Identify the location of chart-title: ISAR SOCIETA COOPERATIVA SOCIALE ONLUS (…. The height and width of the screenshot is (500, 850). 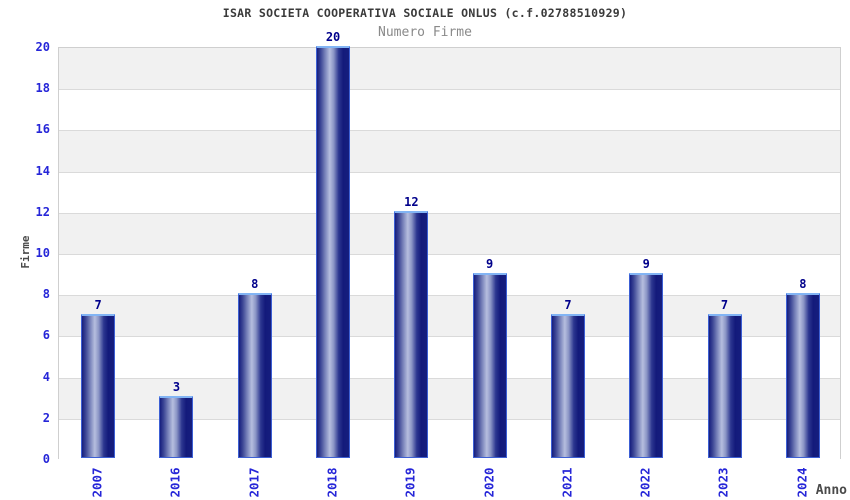
(425, 13).